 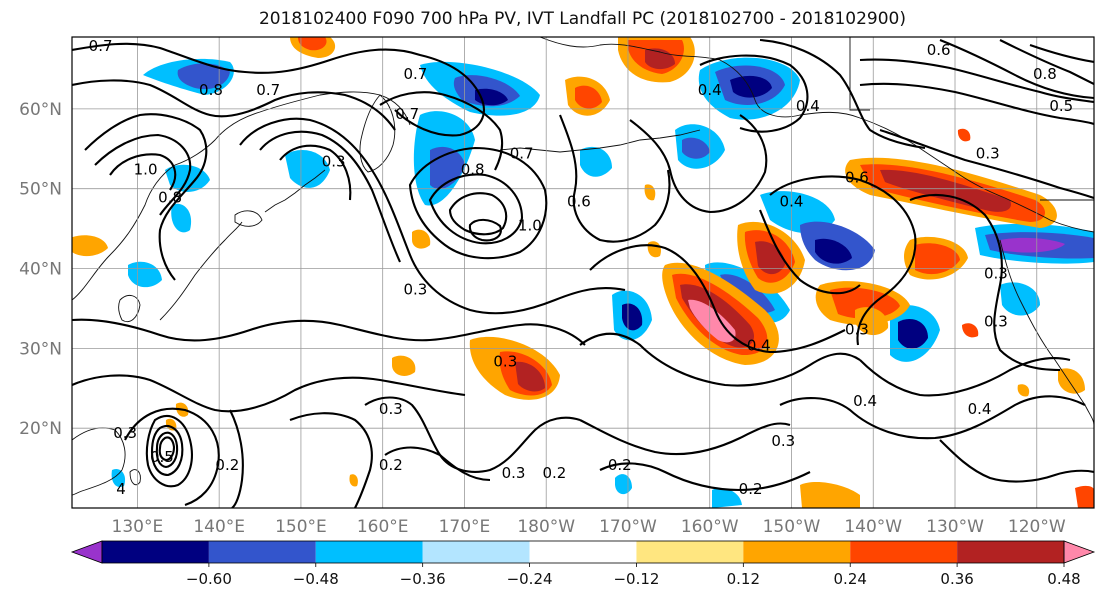 I want to click on colorbar, so click(x=583, y=552).